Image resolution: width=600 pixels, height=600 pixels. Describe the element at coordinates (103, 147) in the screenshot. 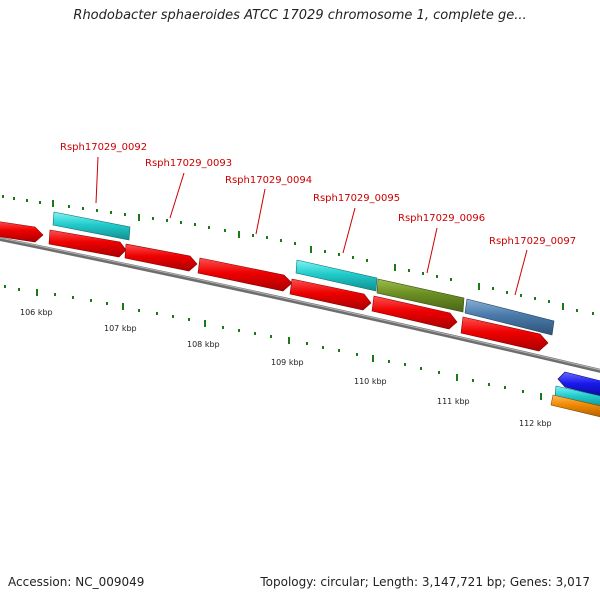

I see `gene-label-0092: Rsph17029_0092` at that location.